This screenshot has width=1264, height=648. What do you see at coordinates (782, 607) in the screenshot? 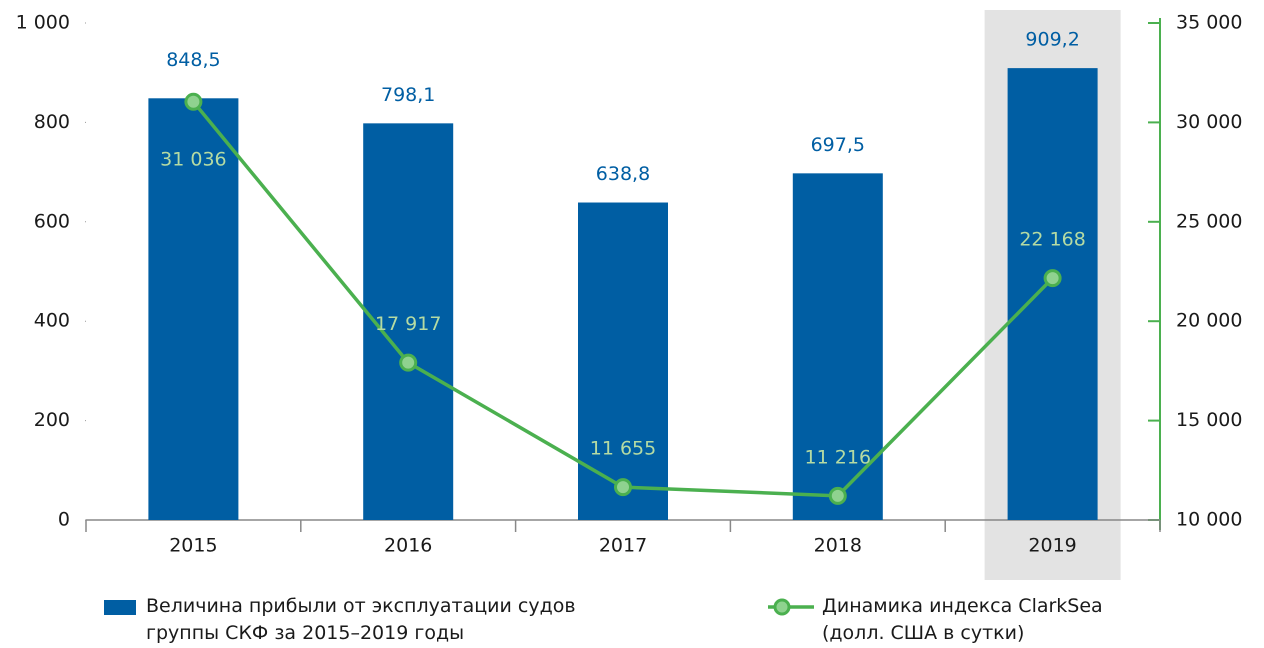
I see `swatch-marker` at bounding box center [782, 607].